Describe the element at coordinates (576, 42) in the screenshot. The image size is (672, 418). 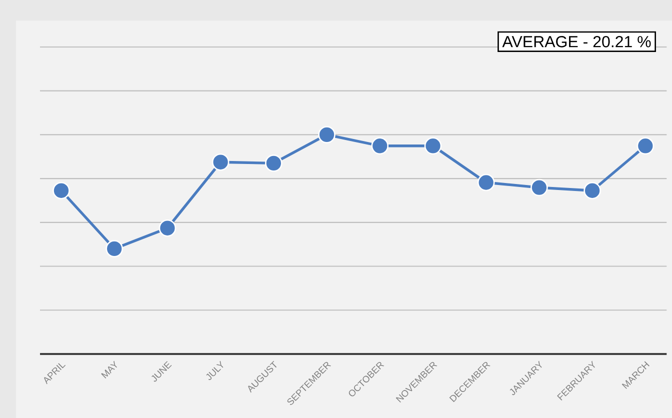
I see `text: AVERAGE - 20.21 %` at that location.